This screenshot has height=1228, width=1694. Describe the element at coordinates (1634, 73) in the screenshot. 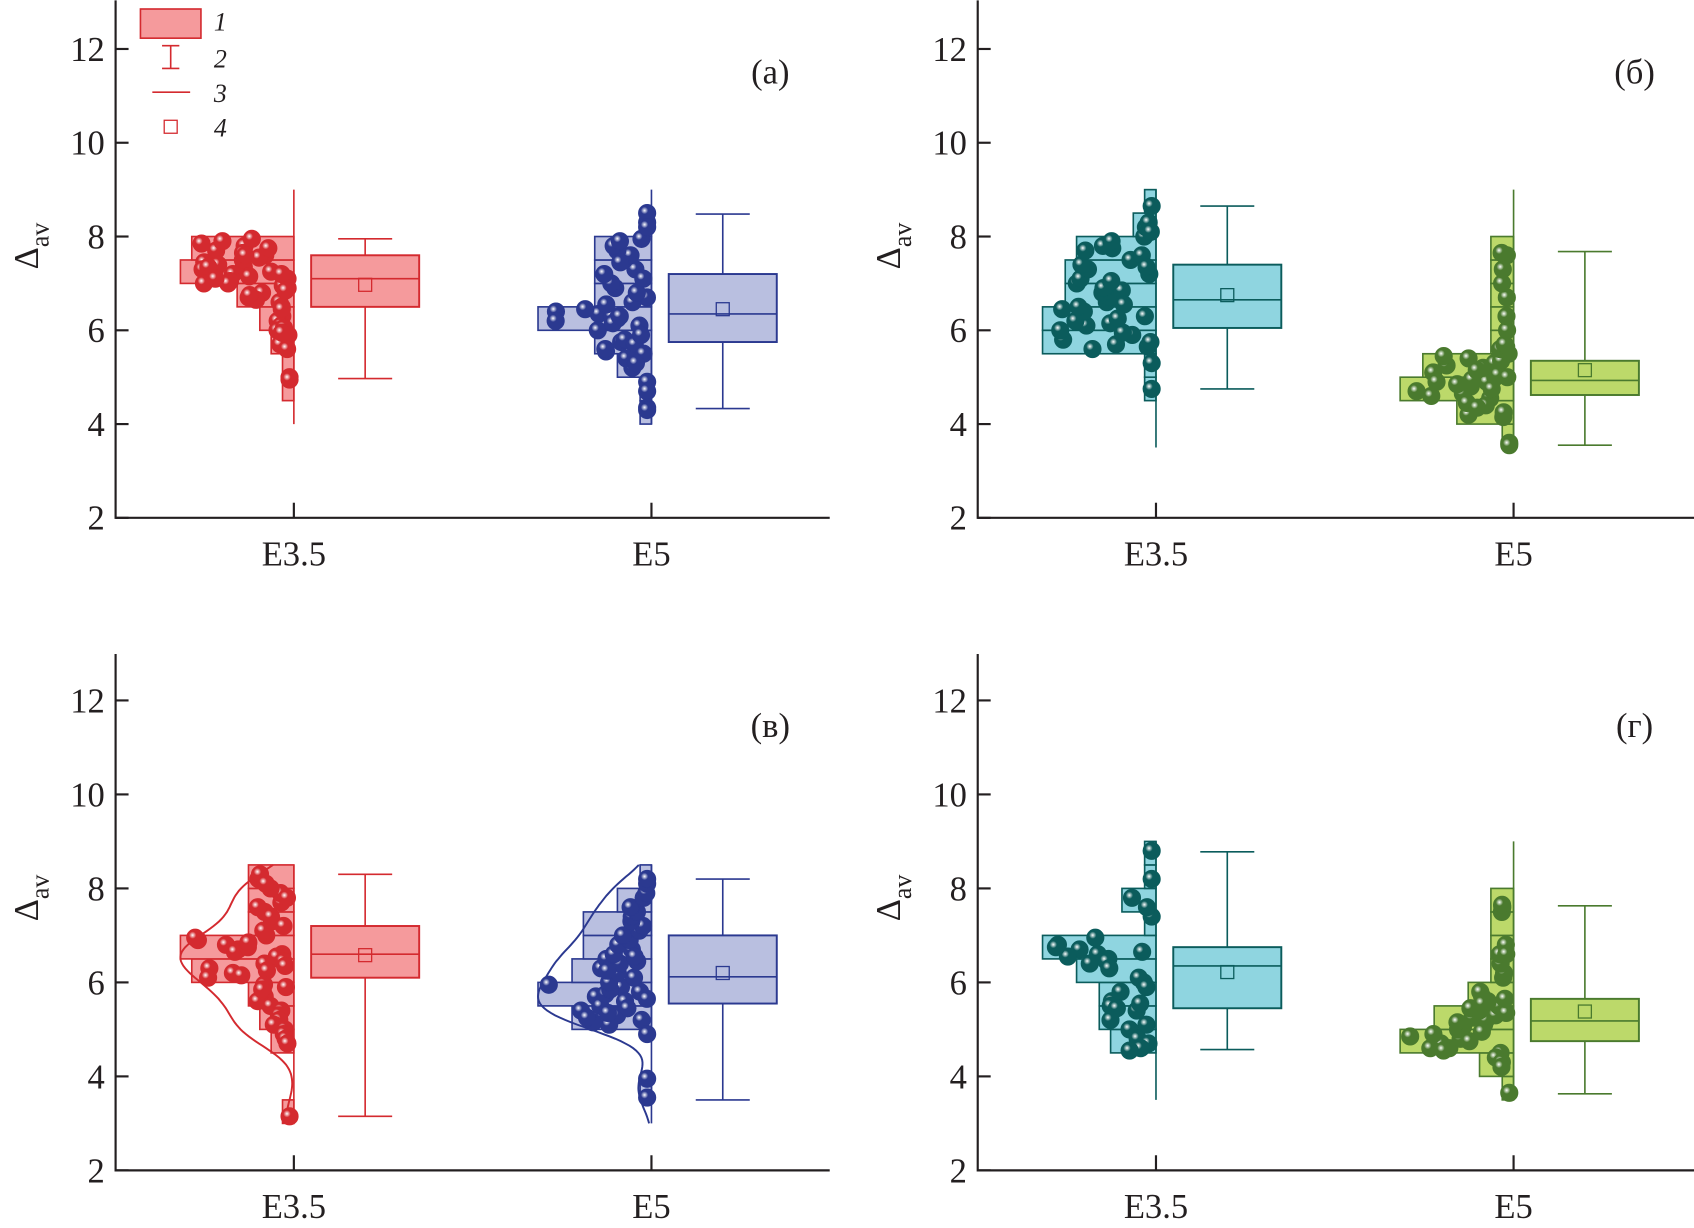

I see `panel-label: (б)` at that location.